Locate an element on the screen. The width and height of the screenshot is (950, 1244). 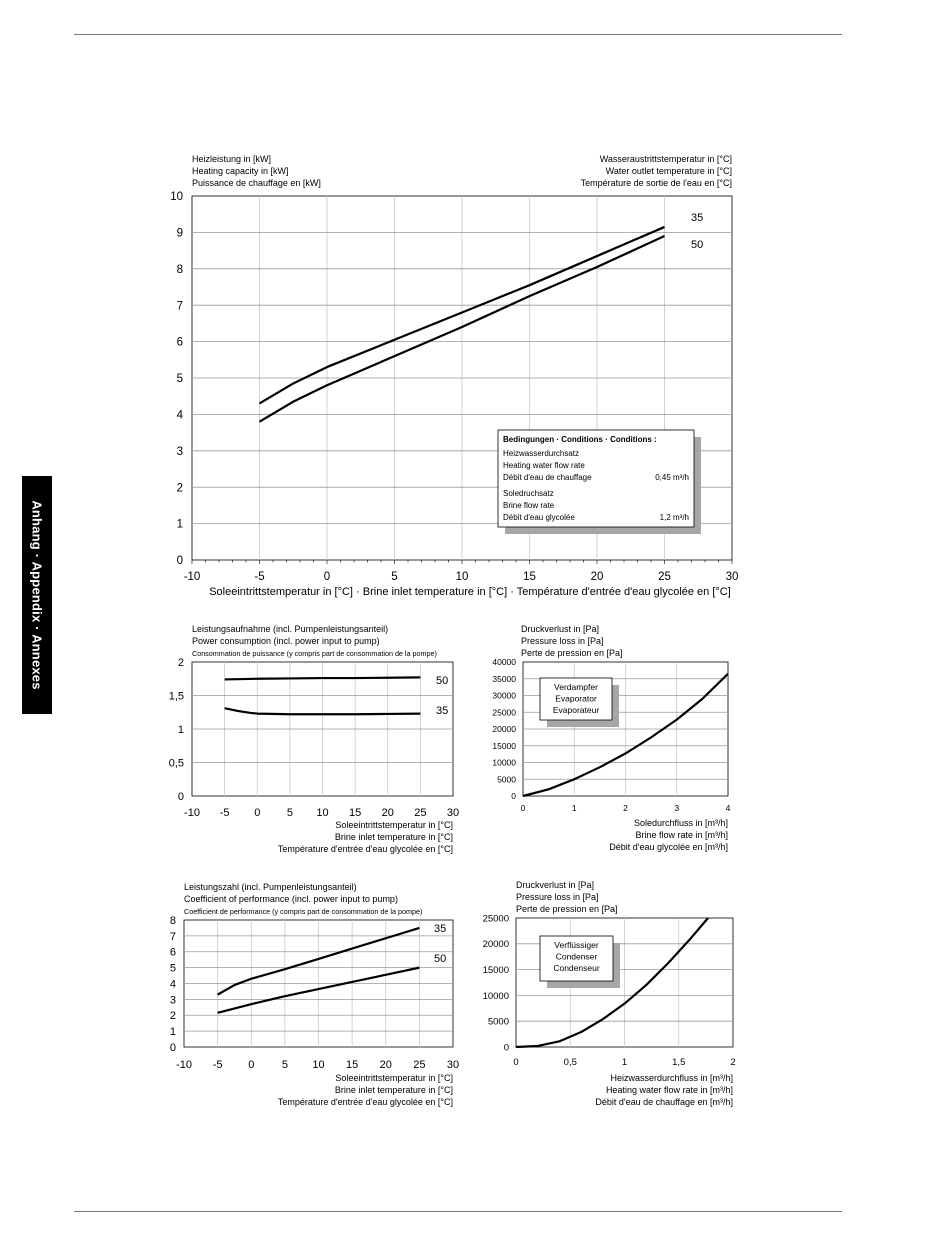
conditions-line: Heating water flow rate is located at coordinates (544, 465).